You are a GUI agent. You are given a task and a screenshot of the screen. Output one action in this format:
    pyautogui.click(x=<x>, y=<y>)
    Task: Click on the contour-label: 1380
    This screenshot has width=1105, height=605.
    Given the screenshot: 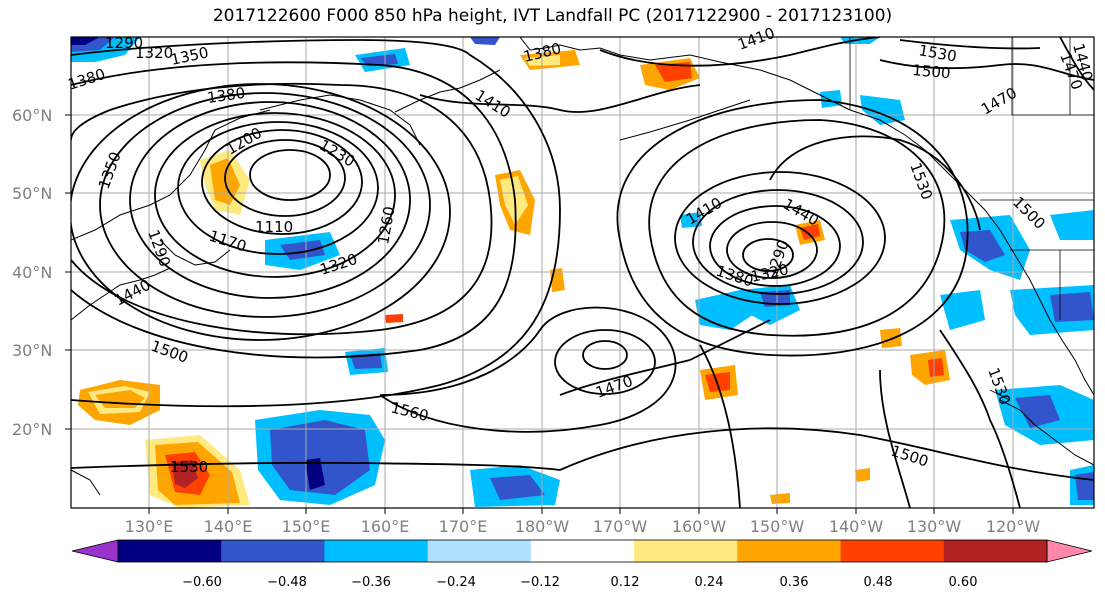 What is the action you would take?
    pyautogui.click(x=226, y=95)
    